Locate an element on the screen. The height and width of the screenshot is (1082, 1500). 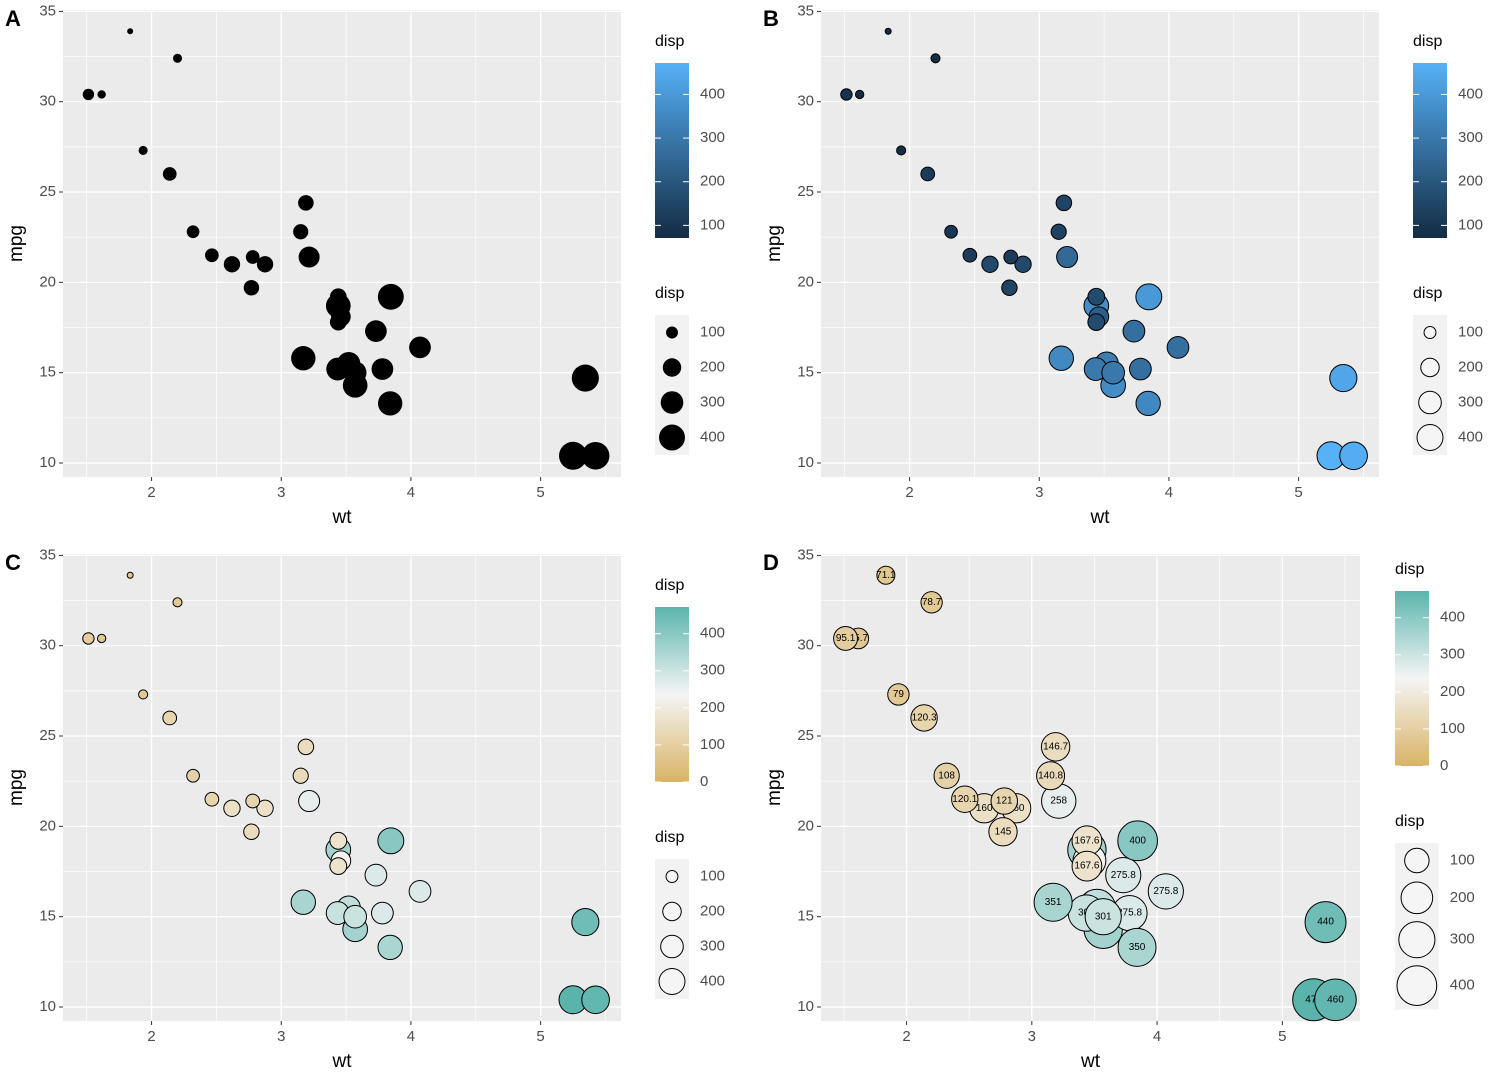
data-label: 120.1 is located at coordinates (964, 799).